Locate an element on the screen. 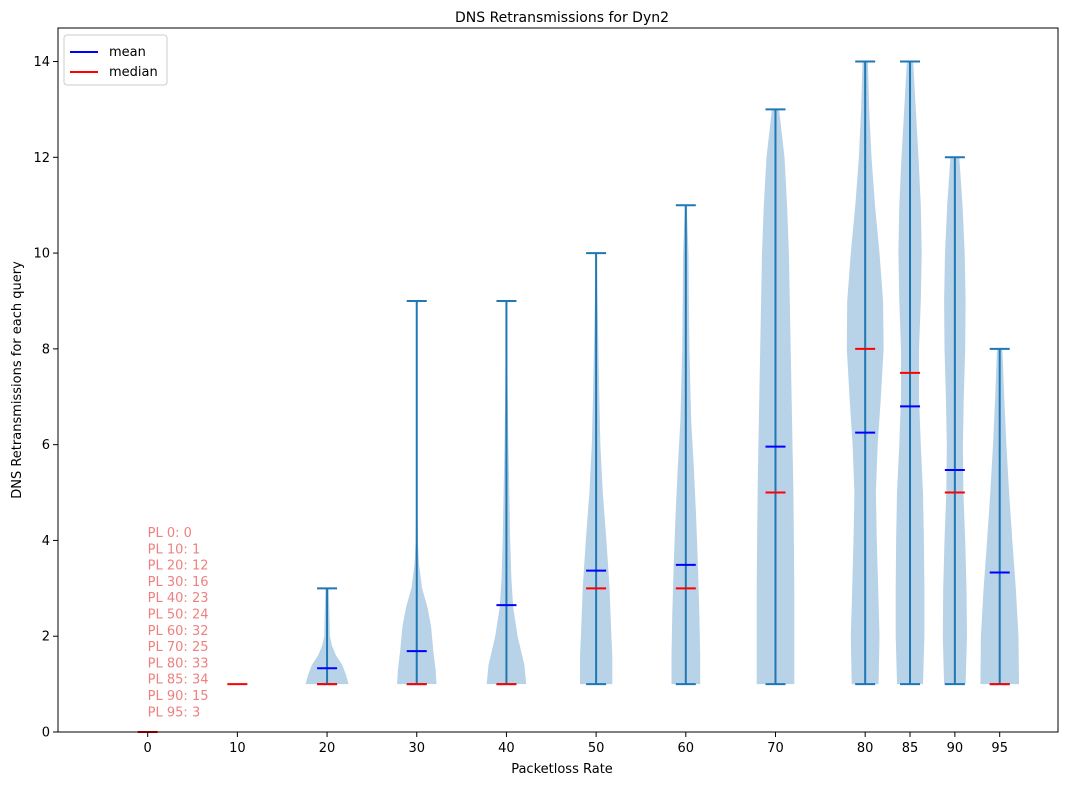  x-tick-label: 90 is located at coordinates (955, 748).